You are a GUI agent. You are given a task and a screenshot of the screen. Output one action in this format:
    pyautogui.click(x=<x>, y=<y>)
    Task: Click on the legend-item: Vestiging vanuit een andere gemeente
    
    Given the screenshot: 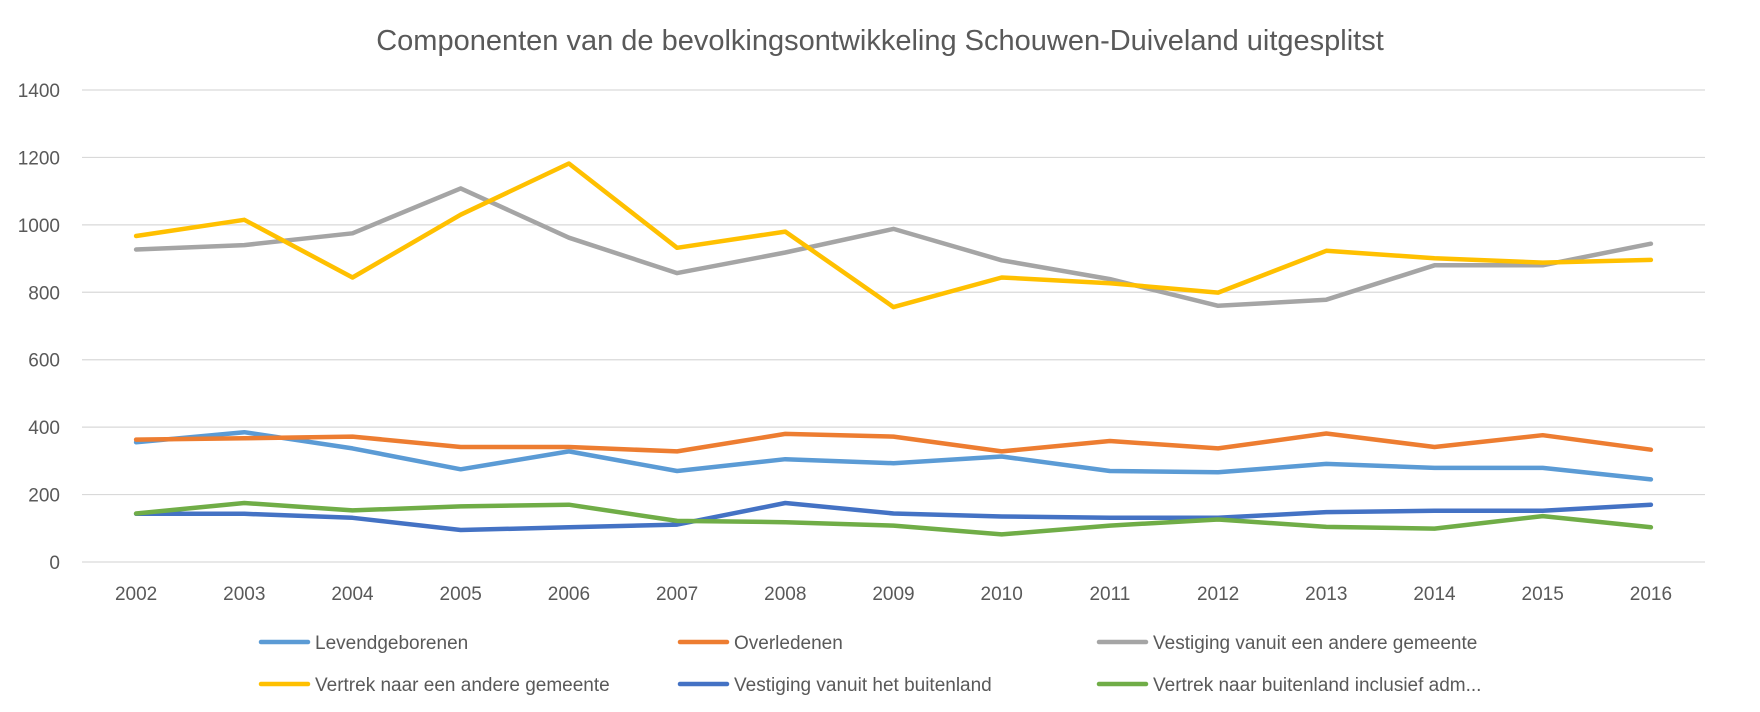 What is the action you would take?
    pyautogui.click(x=1286, y=643)
    